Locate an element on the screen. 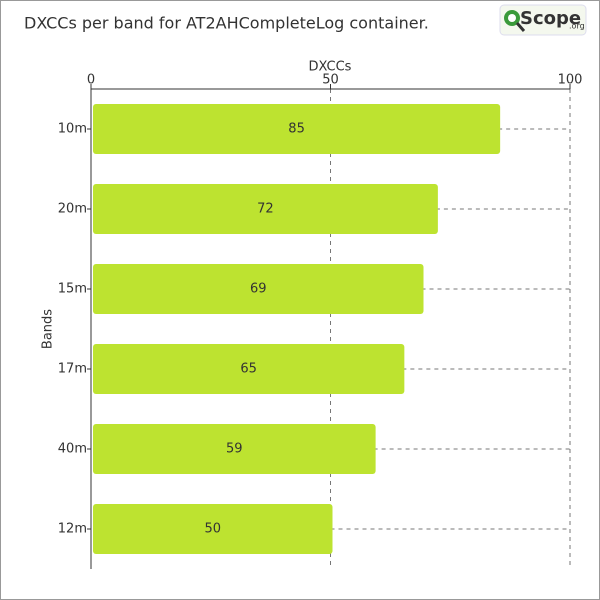 This screenshot has width=600, height=600. logo-suffix: .org is located at coordinates (577, 26).